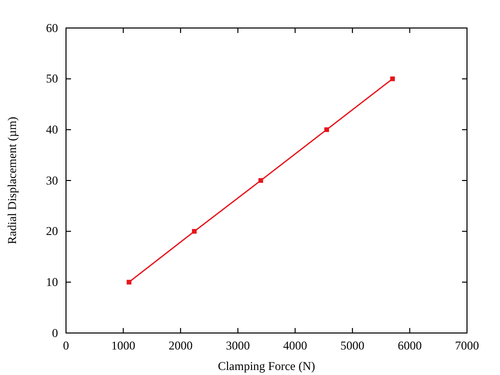  What do you see at coordinates (52, 79) in the screenshot?
I see `y-tick-label: 50` at bounding box center [52, 79].